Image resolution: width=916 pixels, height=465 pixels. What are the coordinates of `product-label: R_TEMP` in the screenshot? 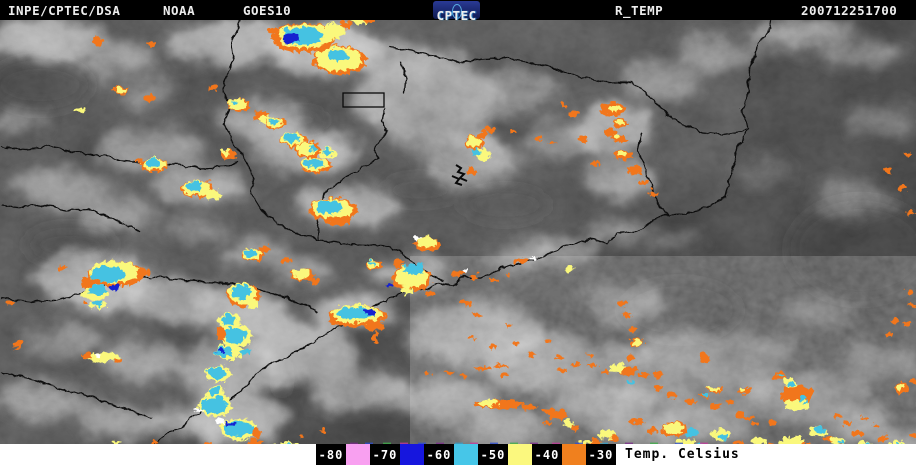 It's located at (639, 10).